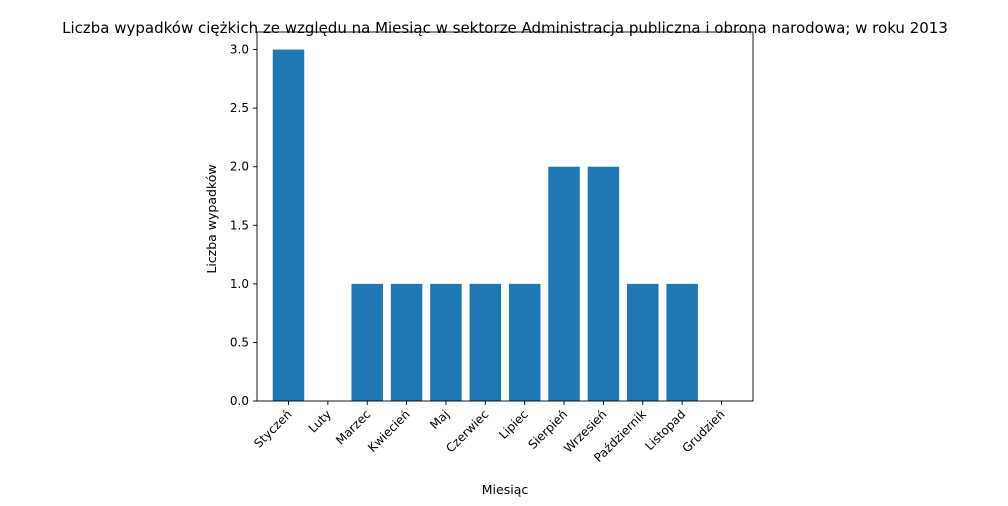 The height and width of the screenshot is (506, 1008). Describe the element at coordinates (389, 431) in the screenshot. I see `x-tick-label-3: Kwiecień` at that location.